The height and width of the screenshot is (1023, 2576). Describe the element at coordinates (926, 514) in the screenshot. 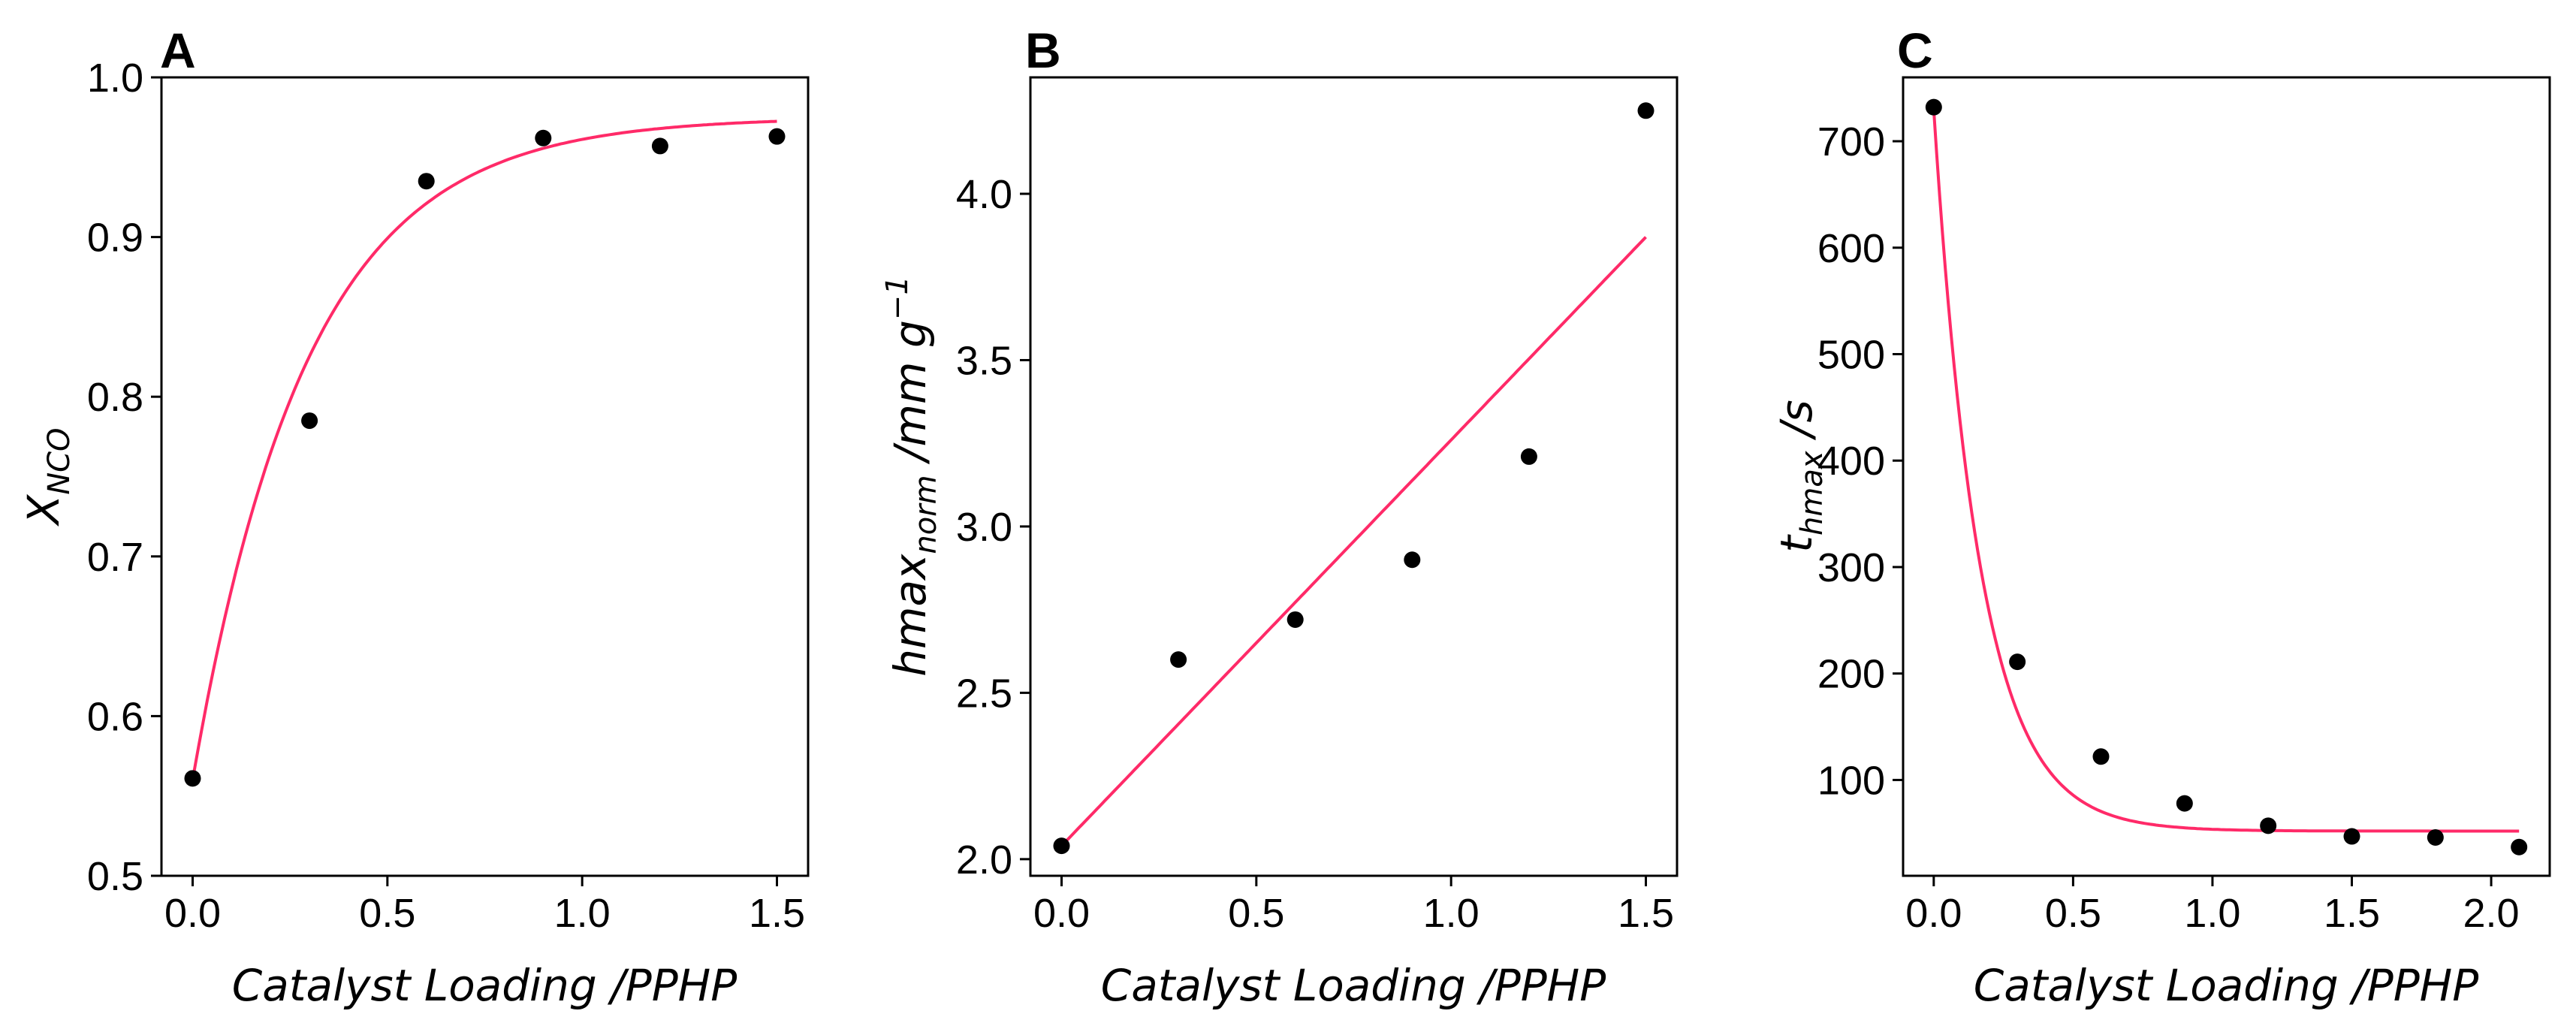

I see `panel-b-y-axis-title-sub: norm` at that location.